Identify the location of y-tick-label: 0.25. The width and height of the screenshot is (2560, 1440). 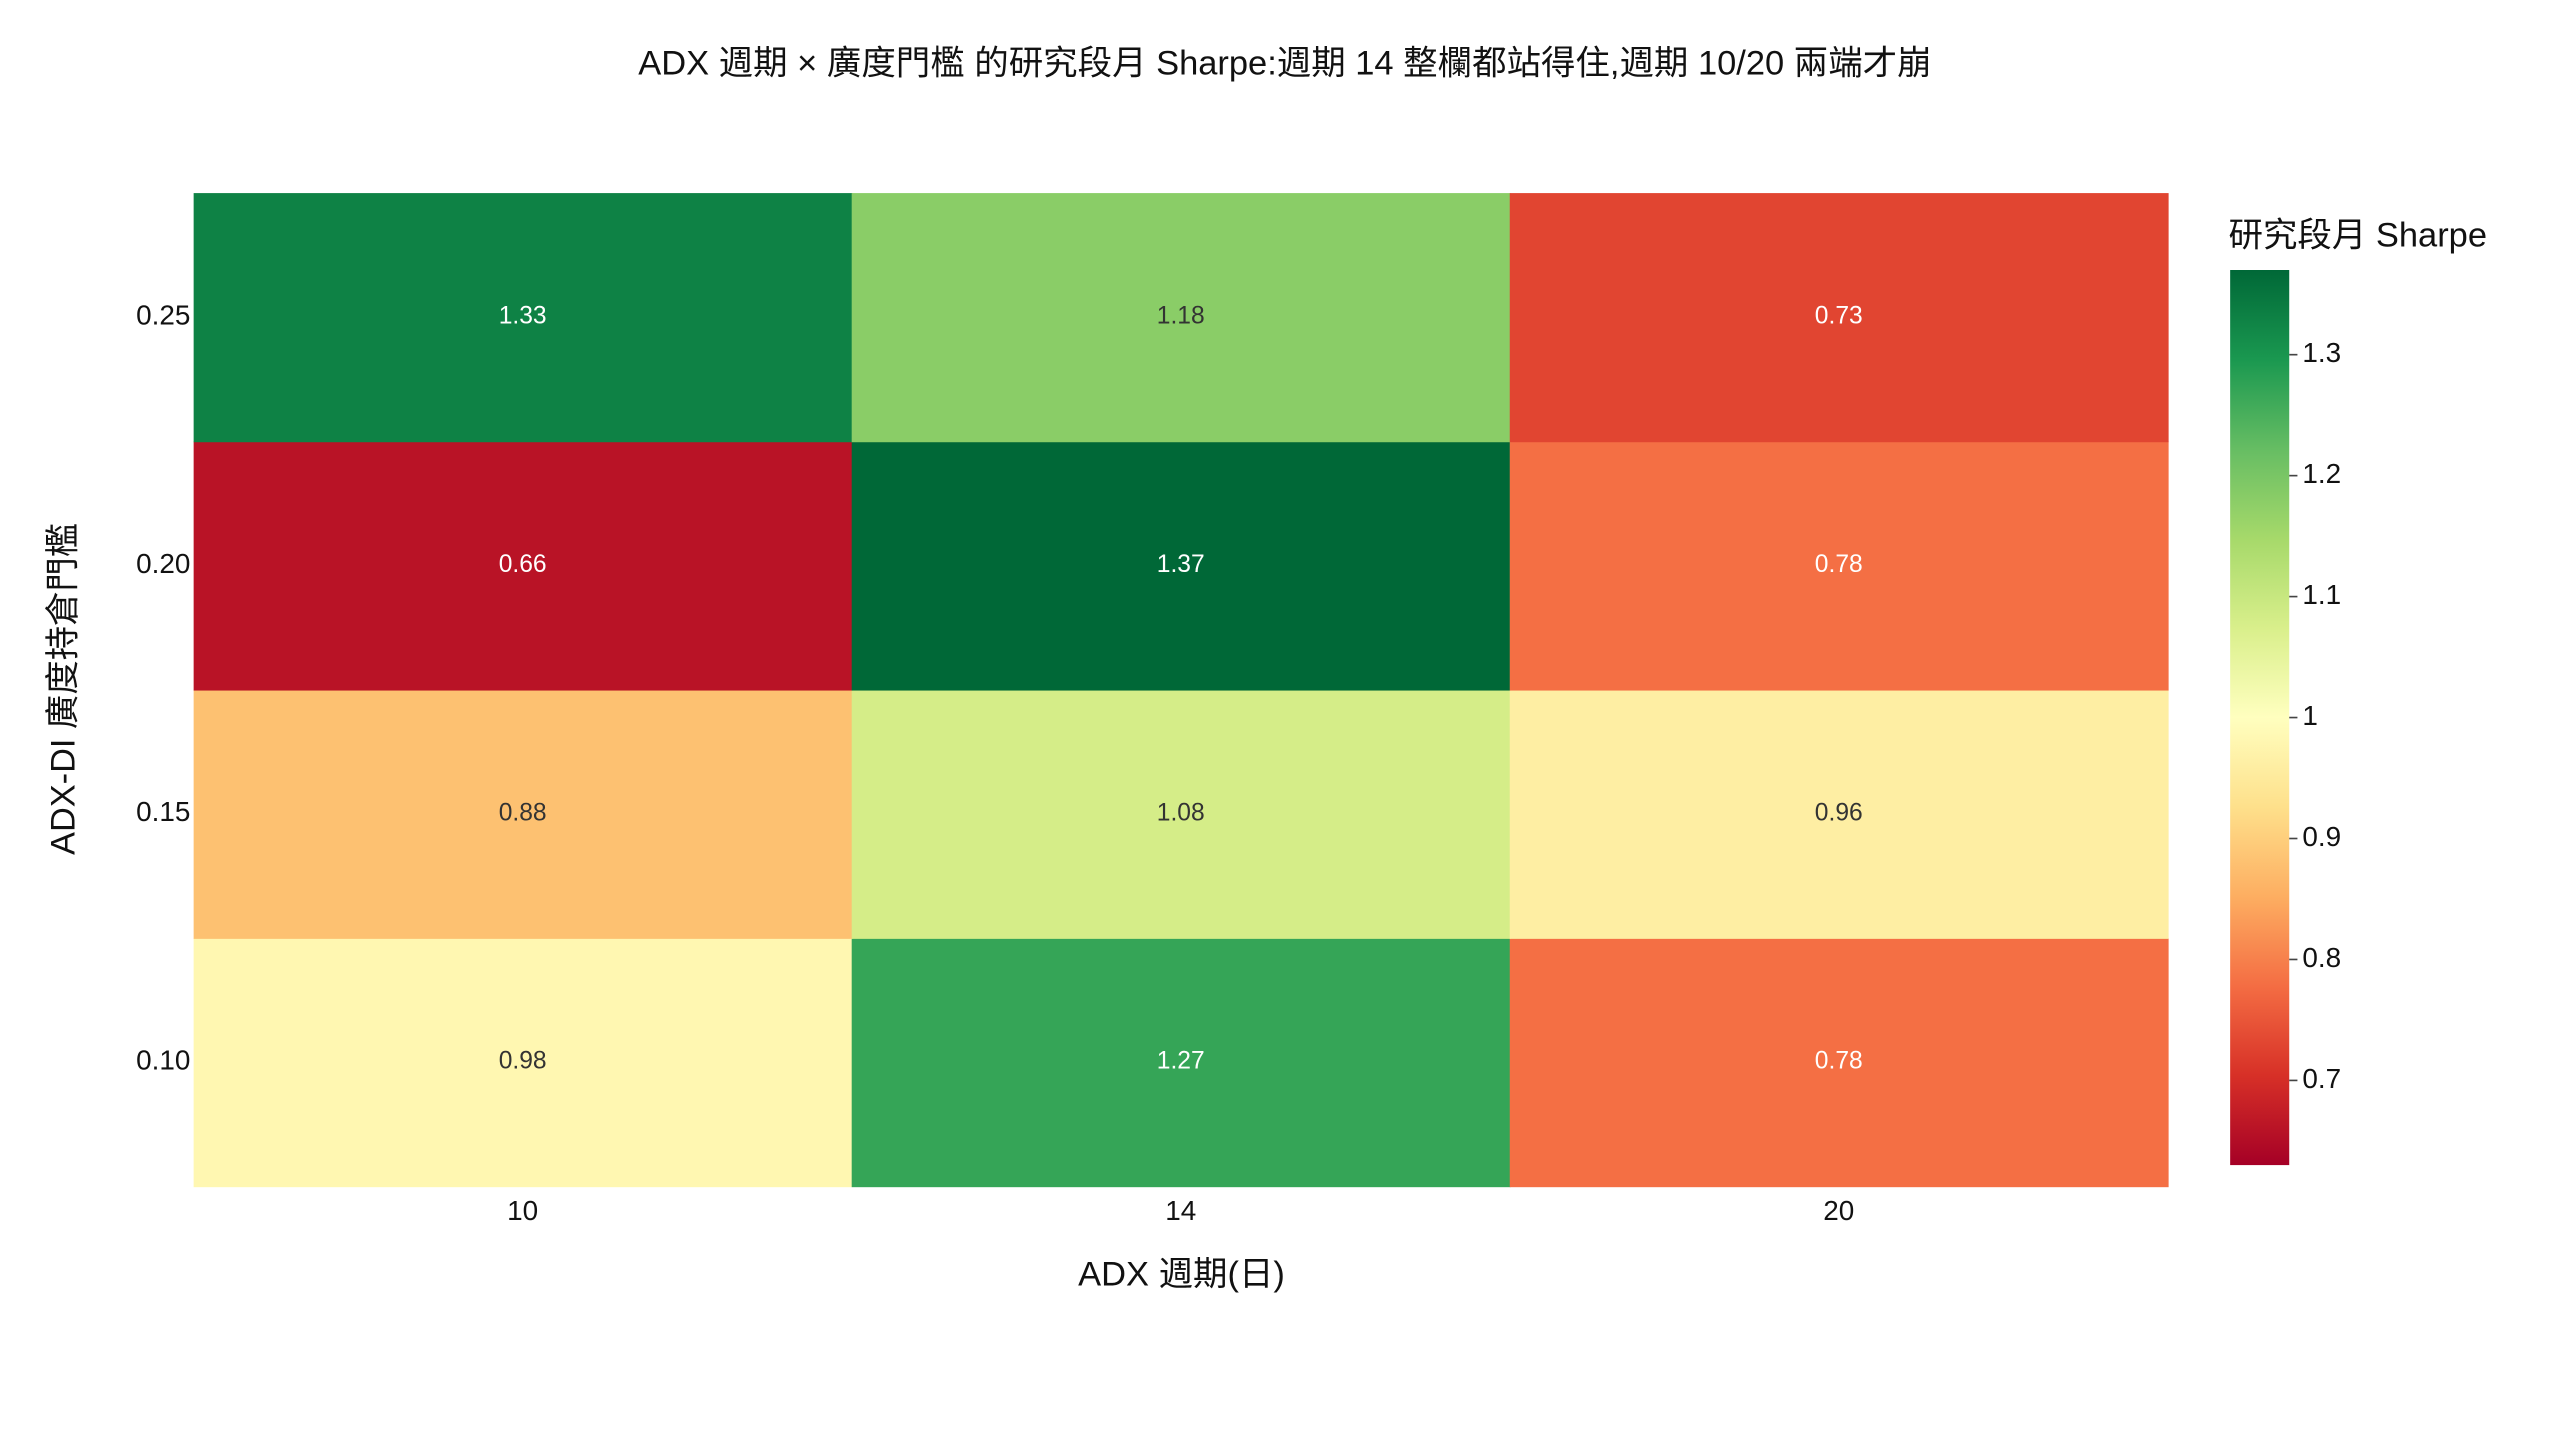
(163, 315).